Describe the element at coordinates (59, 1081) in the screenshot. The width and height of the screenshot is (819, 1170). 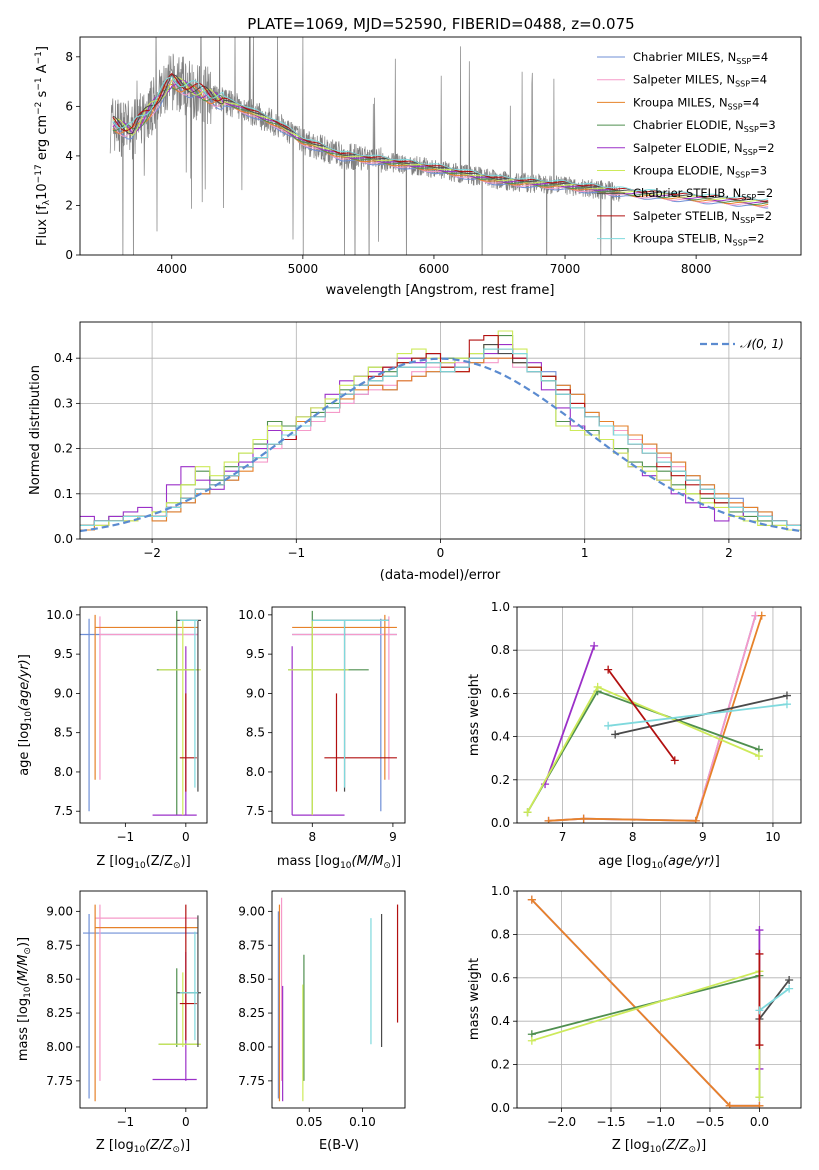
I see `y-tick-label: 7.75` at that location.